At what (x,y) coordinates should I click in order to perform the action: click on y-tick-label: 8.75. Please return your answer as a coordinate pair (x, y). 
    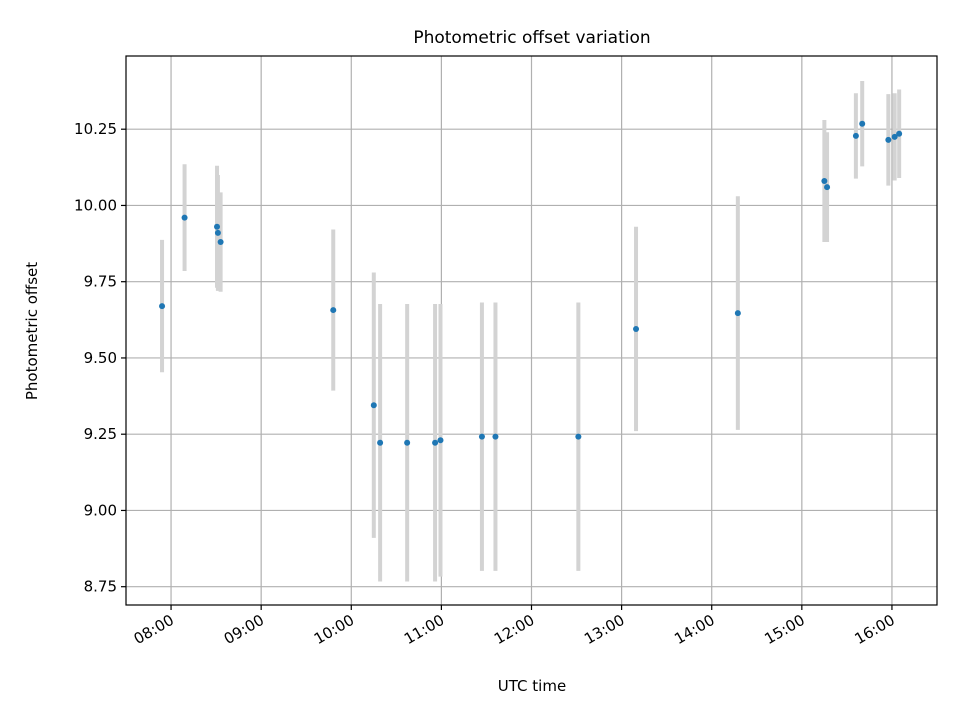
    Looking at the image, I should click on (100, 587).